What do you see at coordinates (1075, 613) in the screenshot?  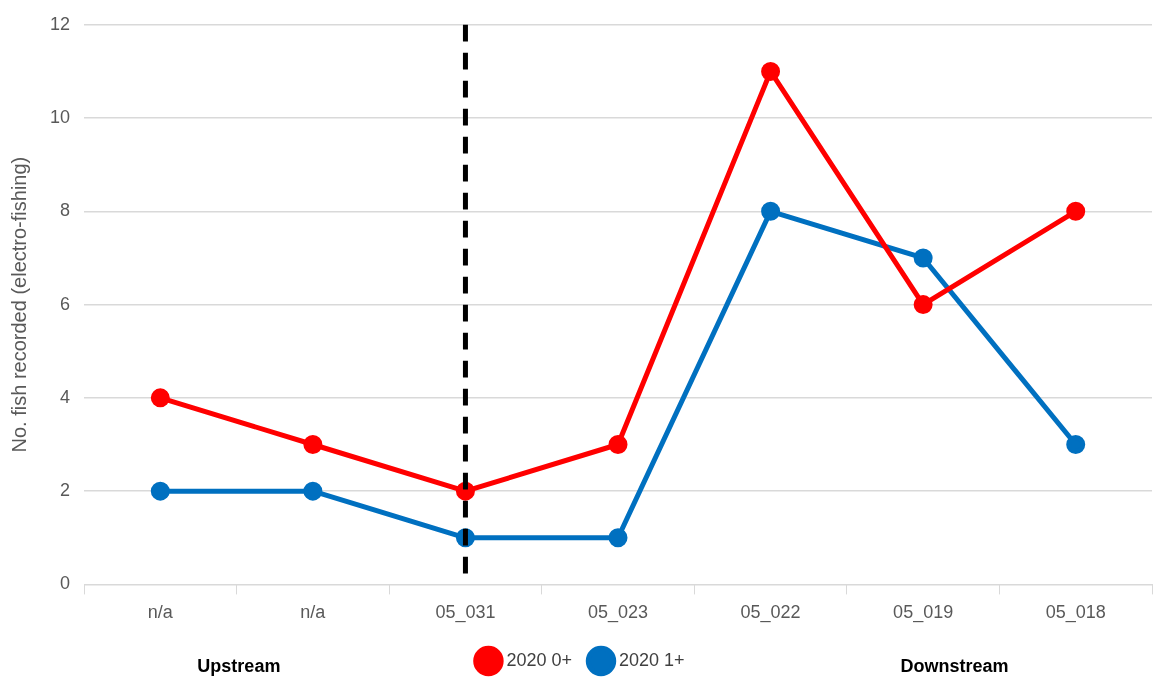 I see `x-tick-label: 05_018` at bounding box center [1075, 613].